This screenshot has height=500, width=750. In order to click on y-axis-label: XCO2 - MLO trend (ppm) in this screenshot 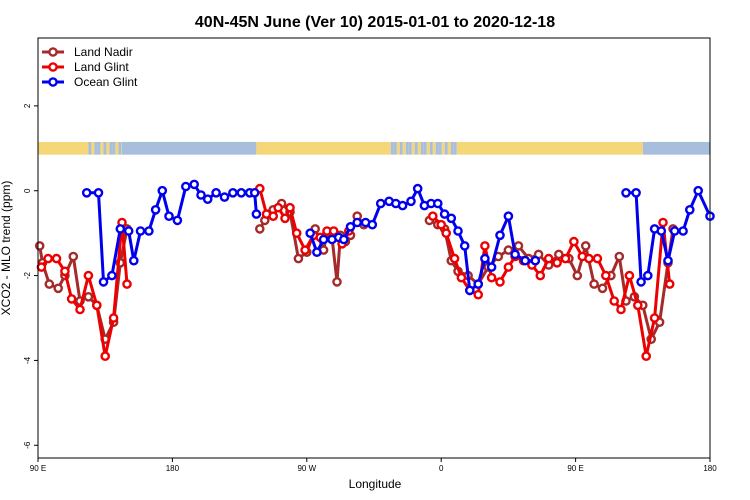, I will do `click(6, 248)`.